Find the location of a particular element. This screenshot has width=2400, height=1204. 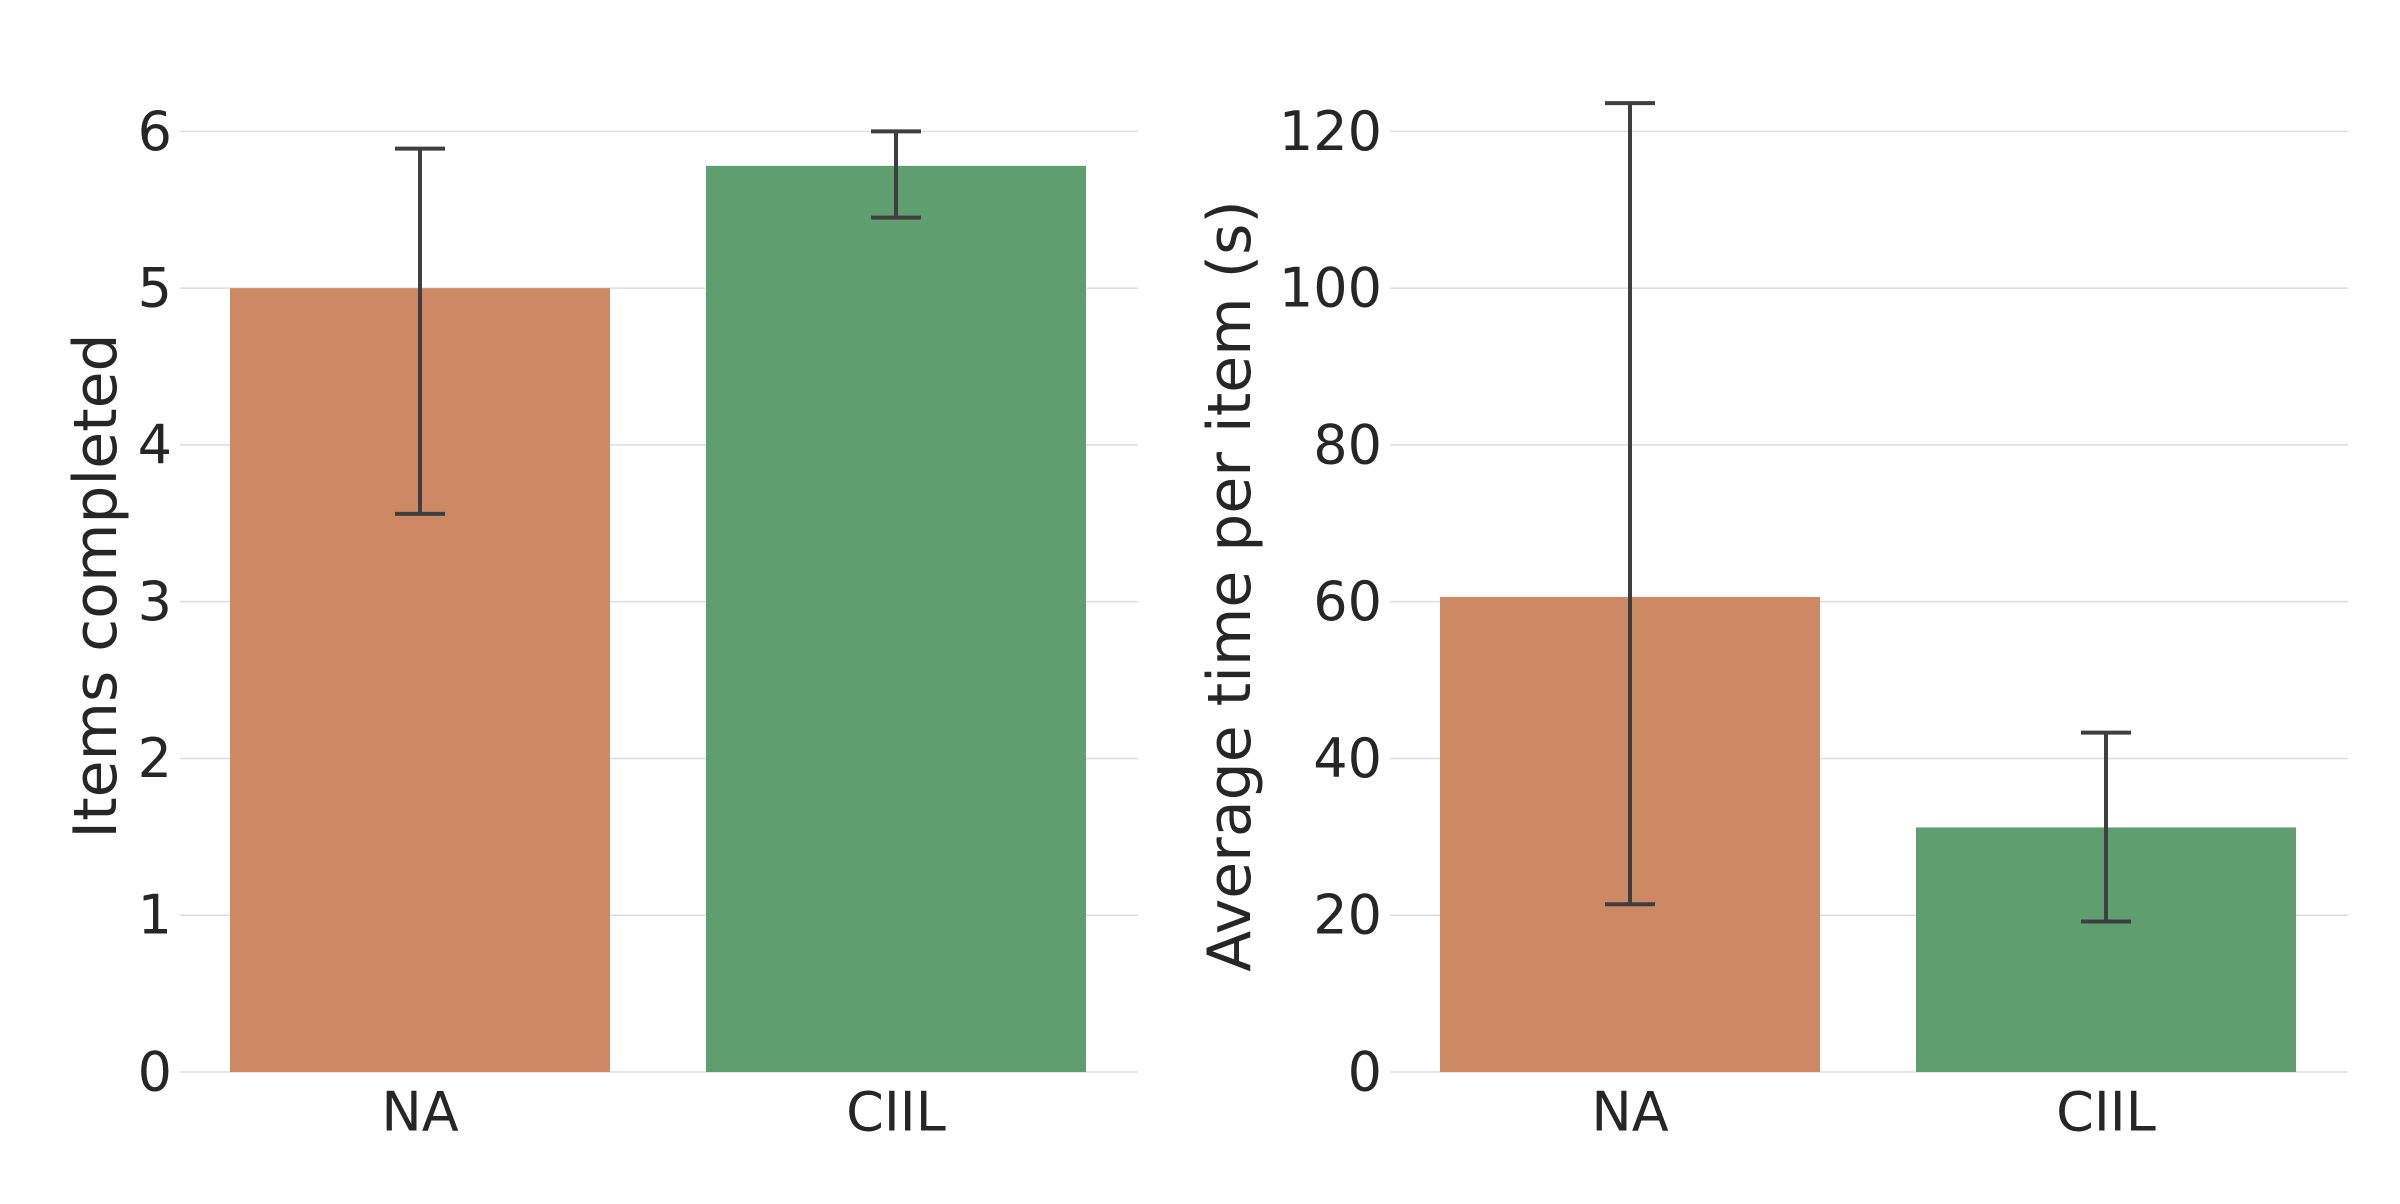

y-tick-label: 80 is located at coordinates (1347, 444).